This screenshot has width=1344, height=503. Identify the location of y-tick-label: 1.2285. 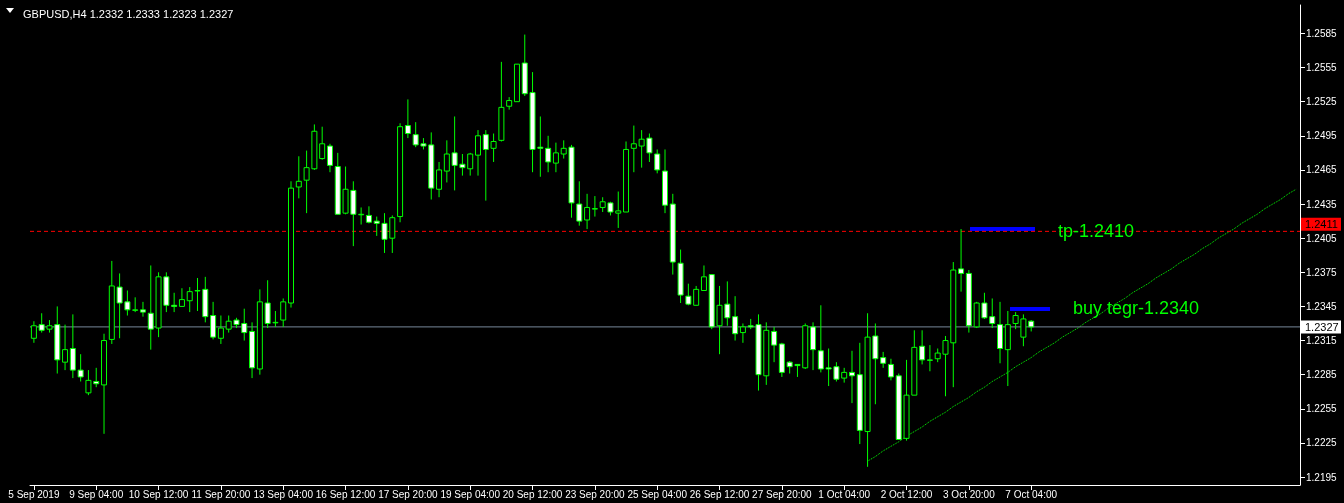
(1322, 375).